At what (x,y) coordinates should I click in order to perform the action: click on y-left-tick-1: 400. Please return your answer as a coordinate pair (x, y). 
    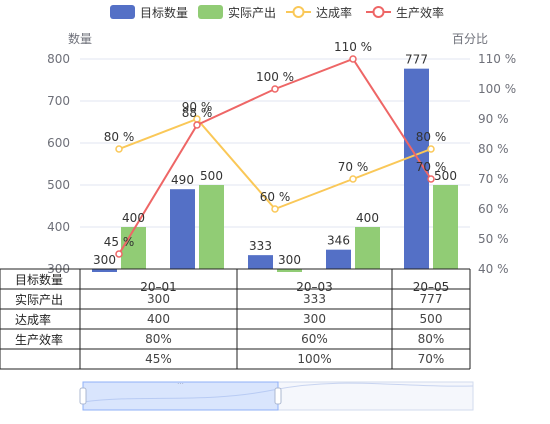
    Looking at the image, I should click on (58, 227).